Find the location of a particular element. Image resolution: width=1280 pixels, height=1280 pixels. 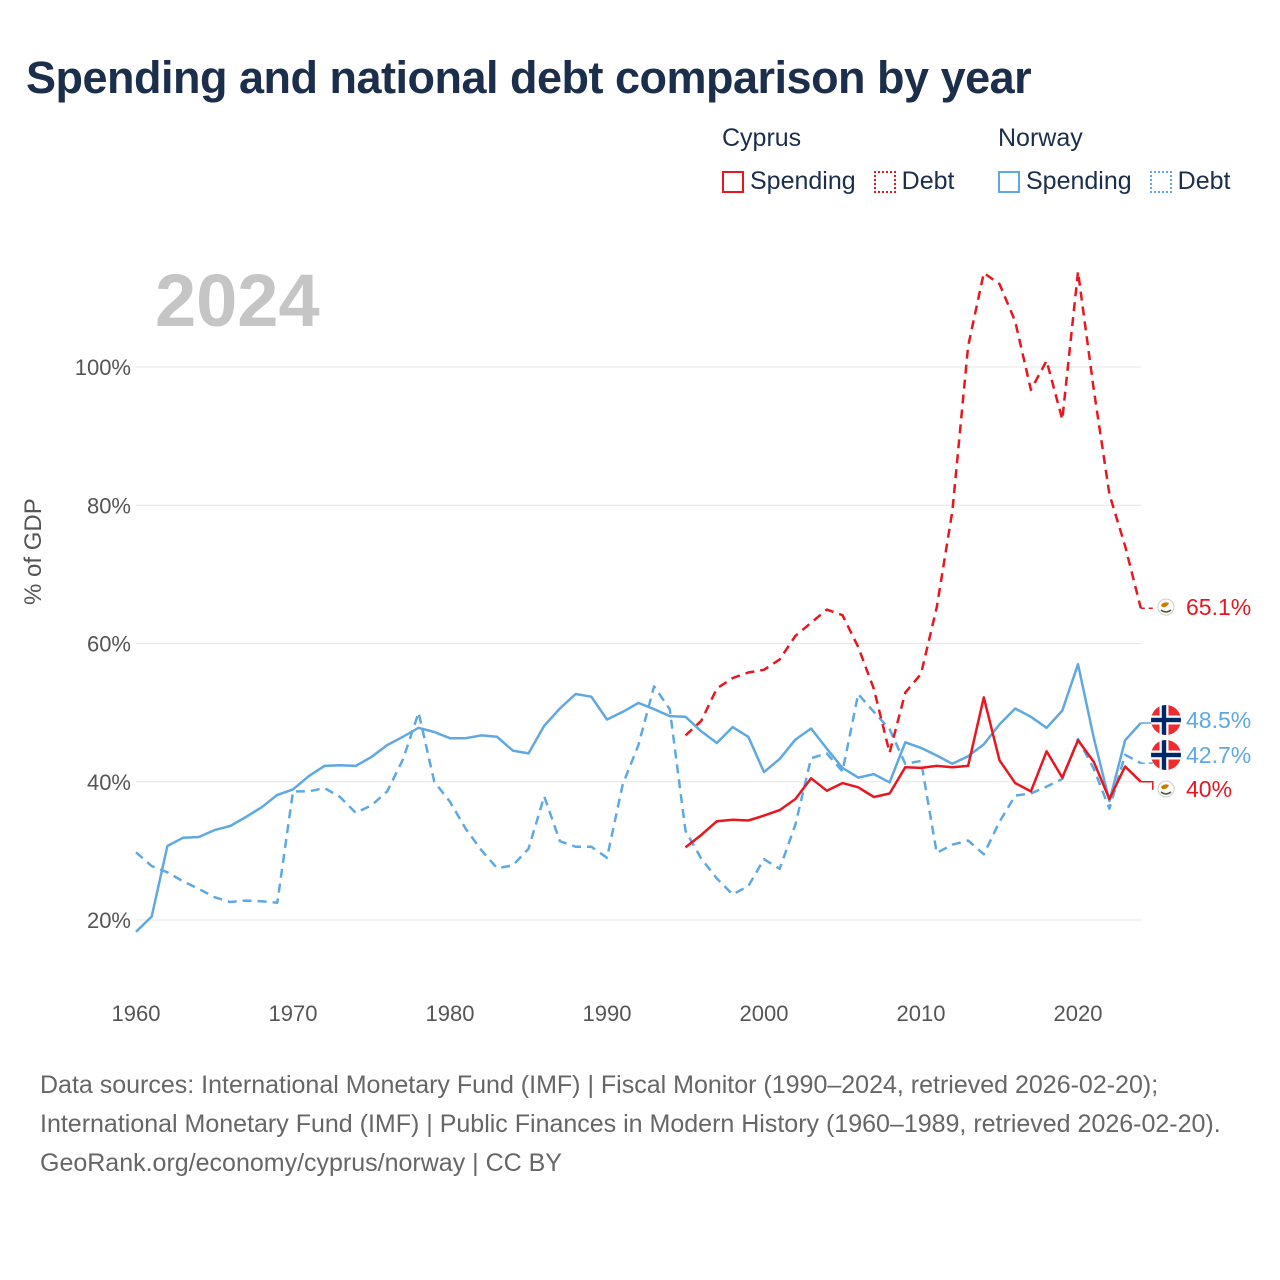

y-tick-label: 20% is located at coordinates (109, 920).